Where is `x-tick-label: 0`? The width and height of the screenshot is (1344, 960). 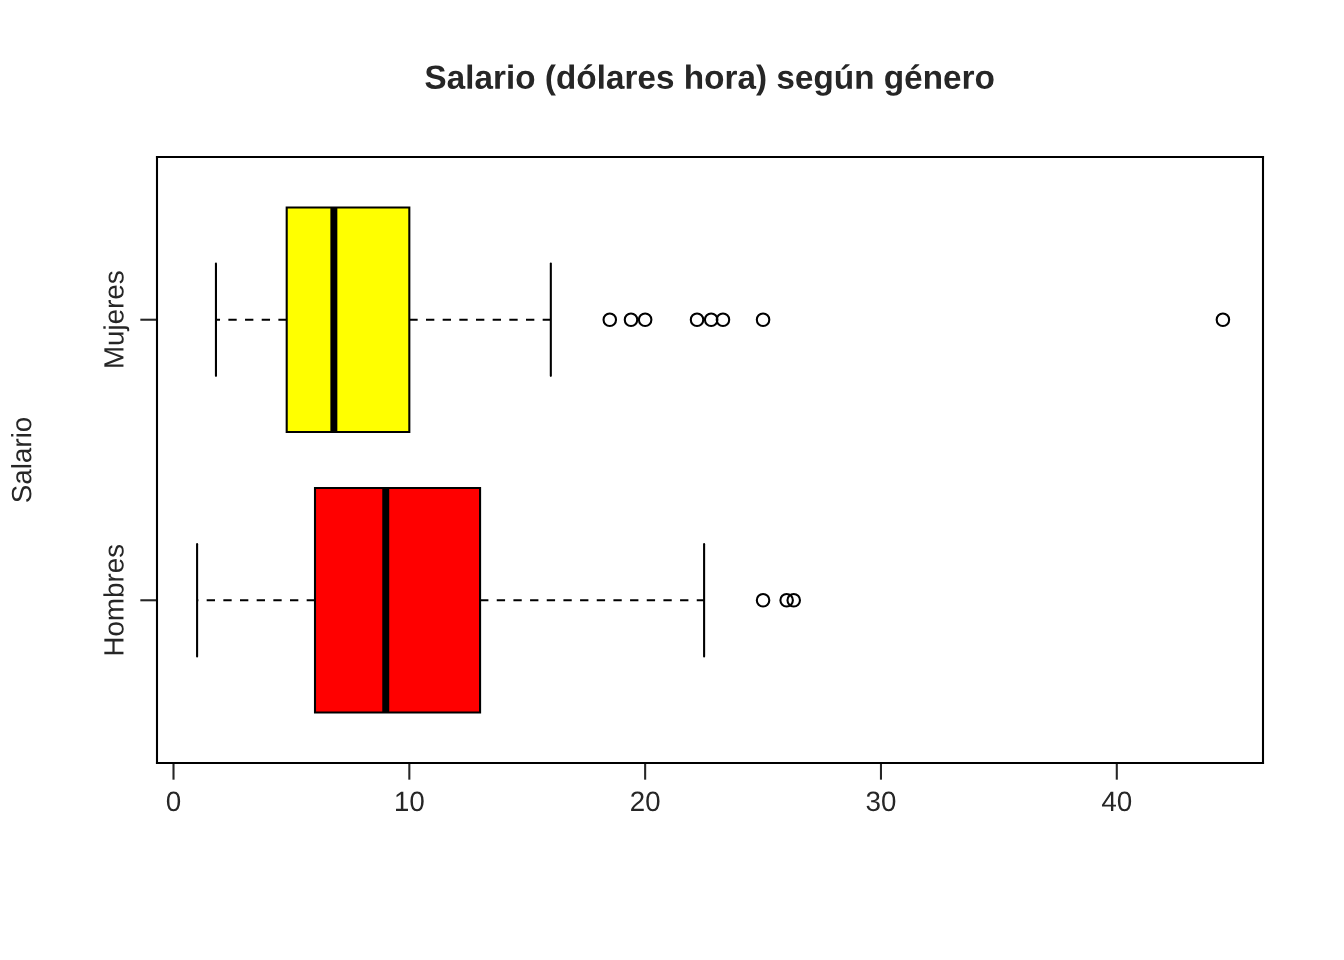 x-tick-label: 0 is located at coordinates (173, 801).